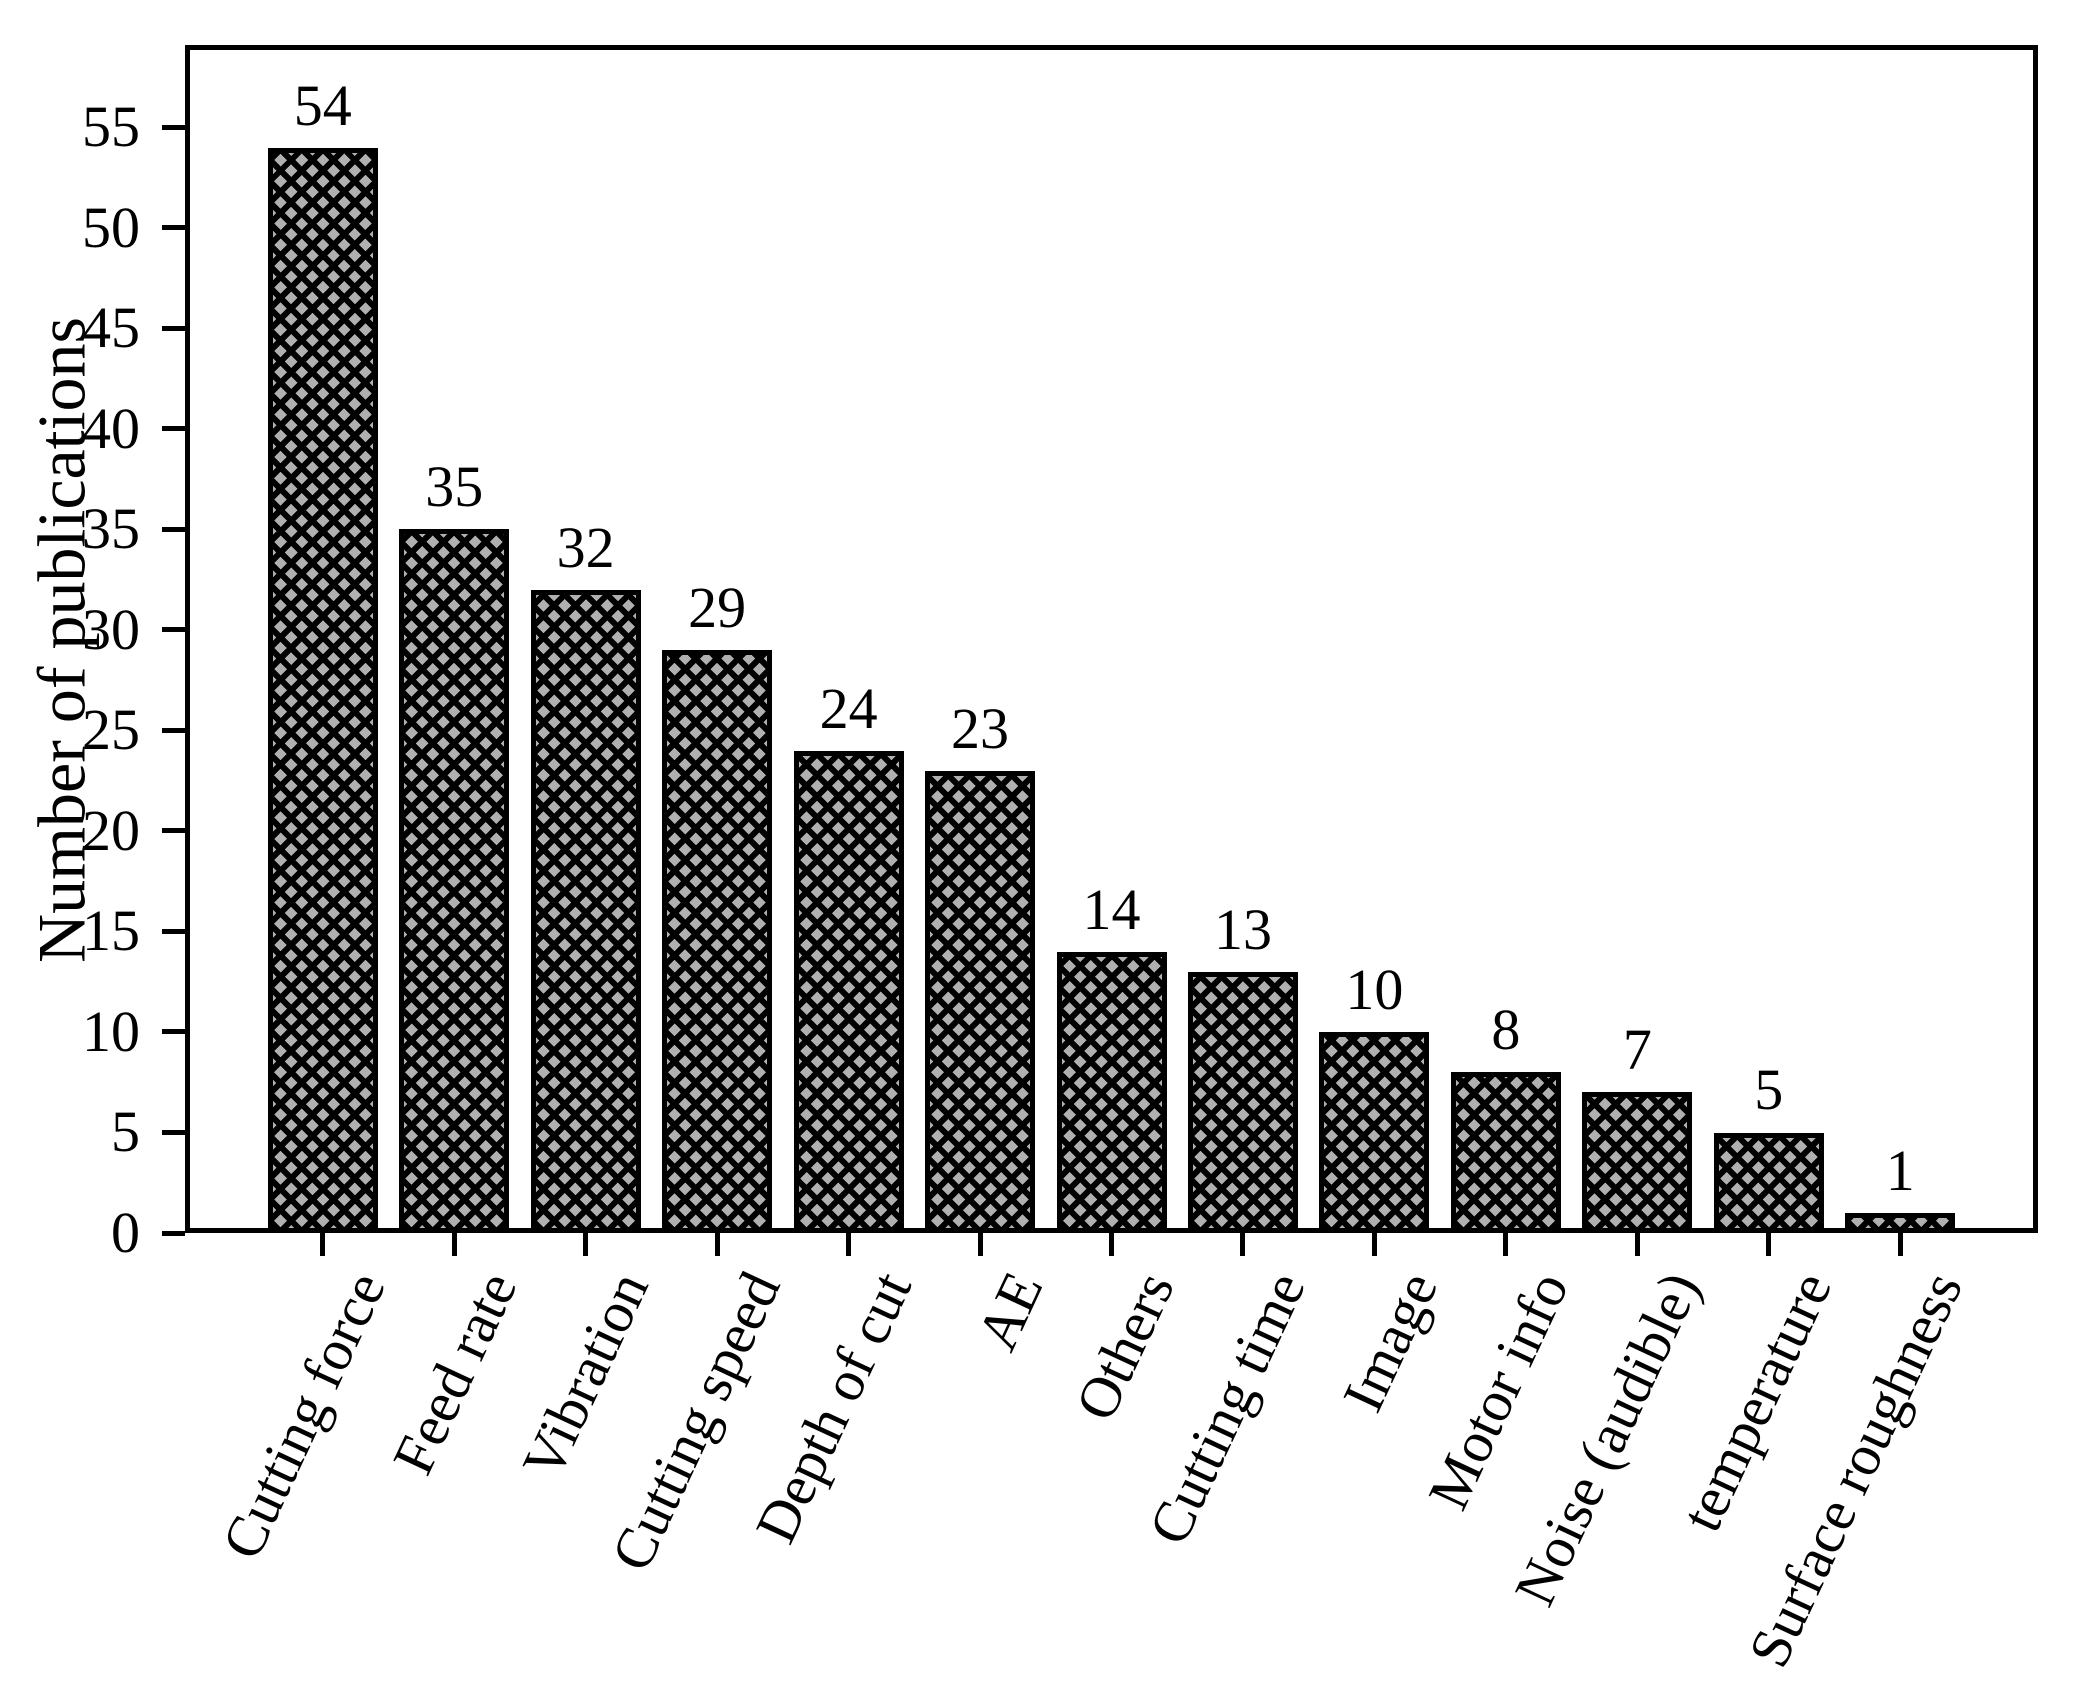 The width and height of the screenshot is (2075, 1703). I want to click on bar-ae, so click(980, 1001).